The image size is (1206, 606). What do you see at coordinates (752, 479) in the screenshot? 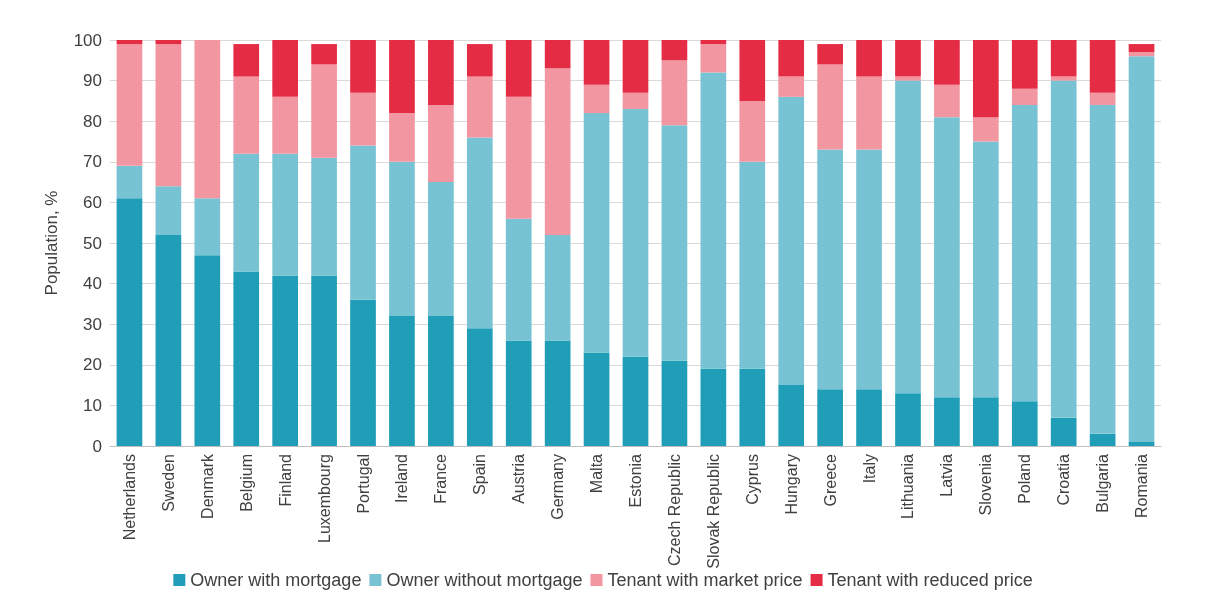
I see `x-tick-label: Cyprus` at bounding box center [752, 479].